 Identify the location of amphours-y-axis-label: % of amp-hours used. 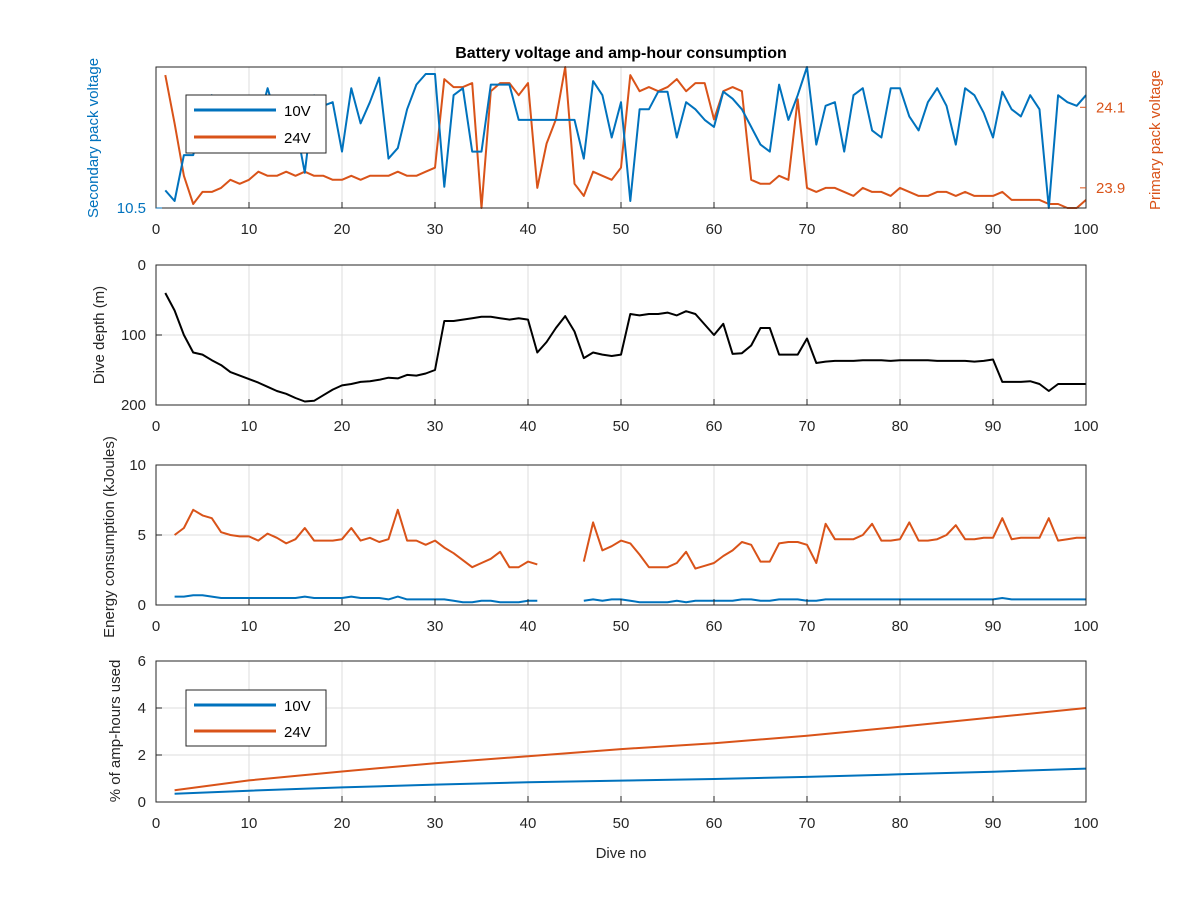
(115, 731).